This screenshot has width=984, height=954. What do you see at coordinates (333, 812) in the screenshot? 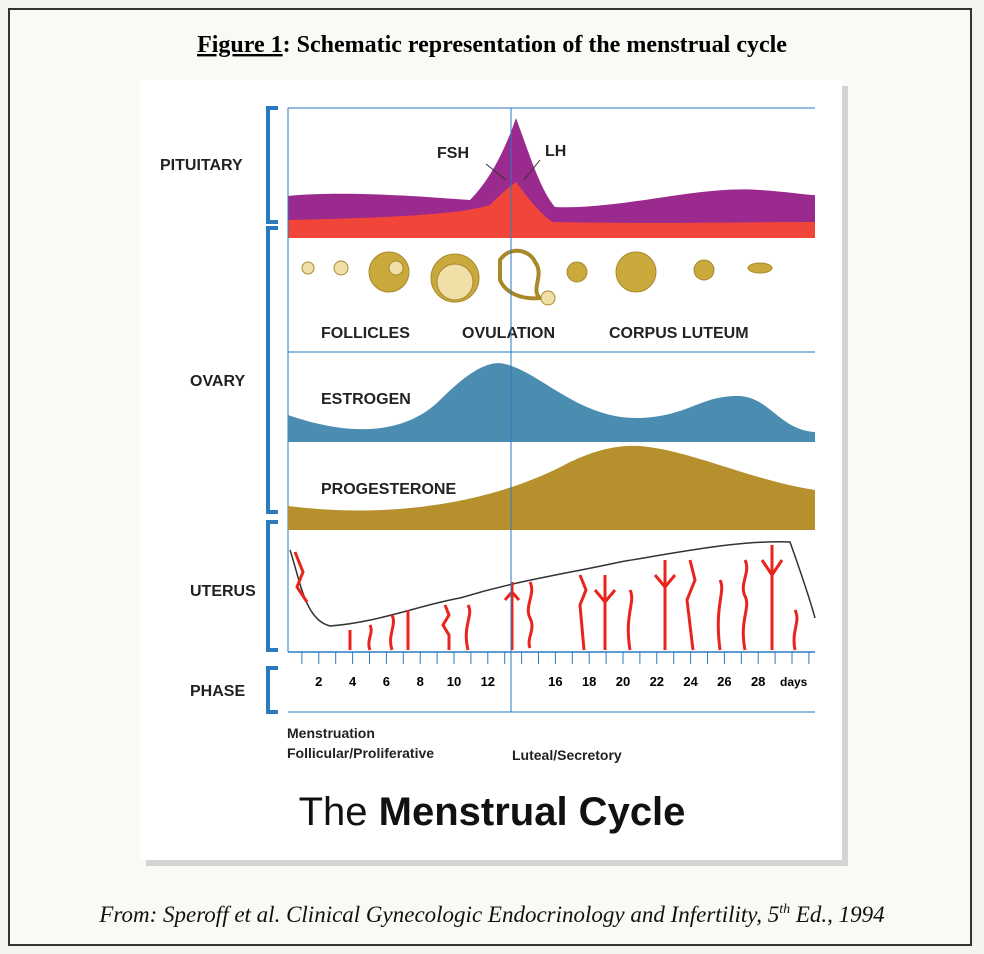
I see `figure-title-plain: The` at bounding box center [333, 812].